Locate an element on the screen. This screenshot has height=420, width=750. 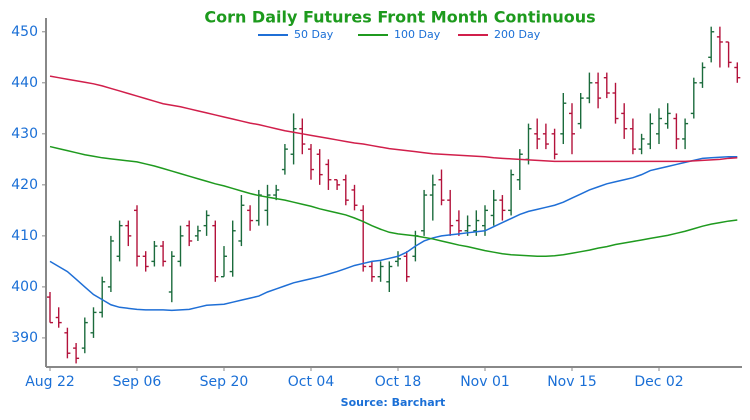
x-tick-label: Oct 04 is located at coordinates (311, 382).